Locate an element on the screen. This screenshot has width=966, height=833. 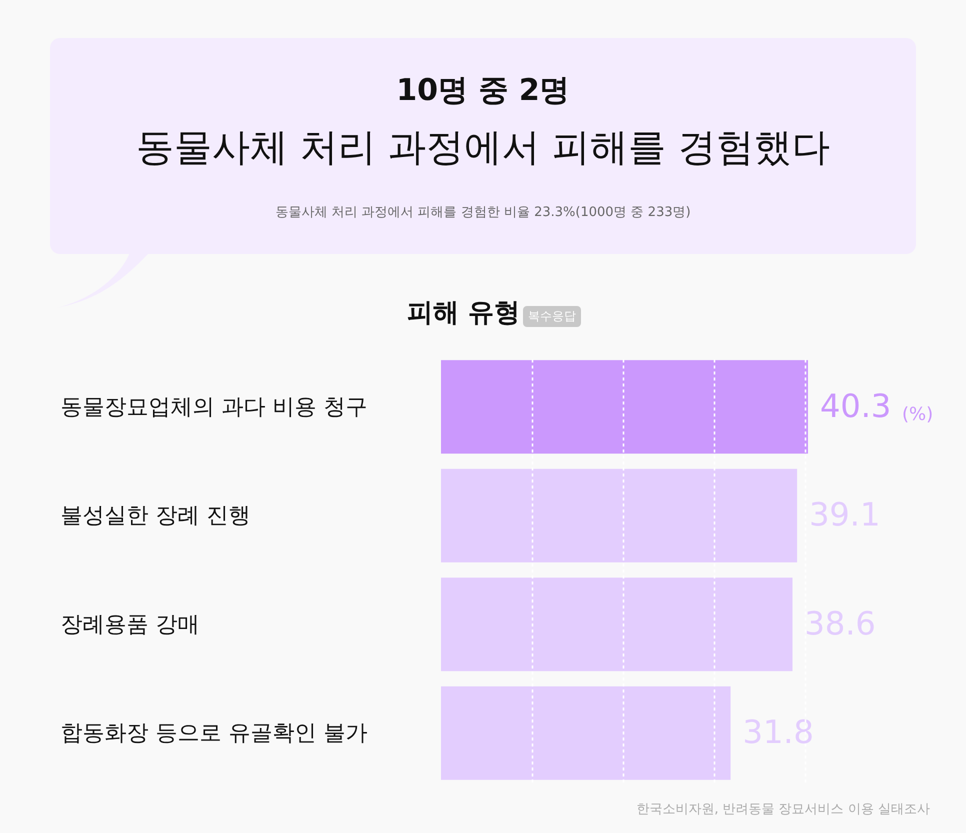
y-tick-label: 불성실한 장례 진행 is located at coordinates (155, 516).